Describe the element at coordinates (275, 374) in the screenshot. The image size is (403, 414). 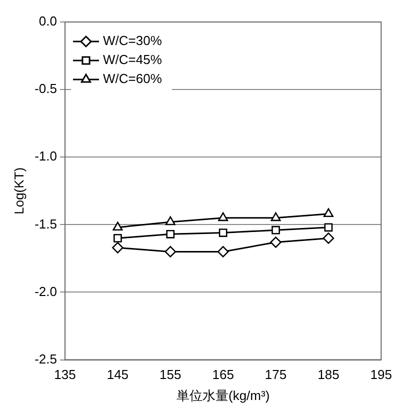
I see `x-tick-label: 175` at that location.